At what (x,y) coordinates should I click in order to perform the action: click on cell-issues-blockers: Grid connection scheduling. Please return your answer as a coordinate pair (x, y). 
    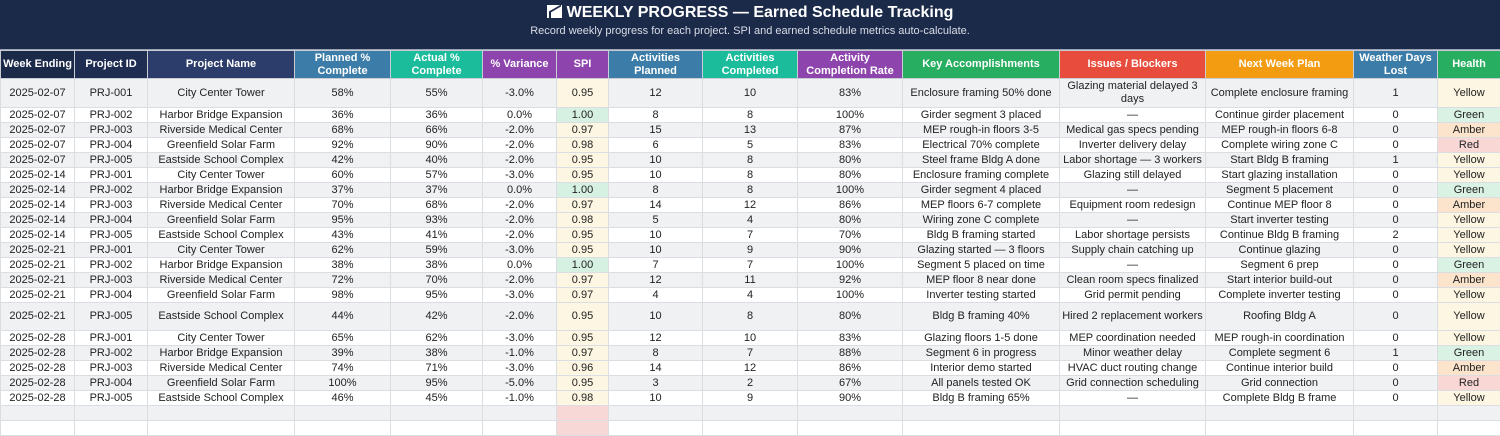
    Looking at the image, I should click on (1133, 383).